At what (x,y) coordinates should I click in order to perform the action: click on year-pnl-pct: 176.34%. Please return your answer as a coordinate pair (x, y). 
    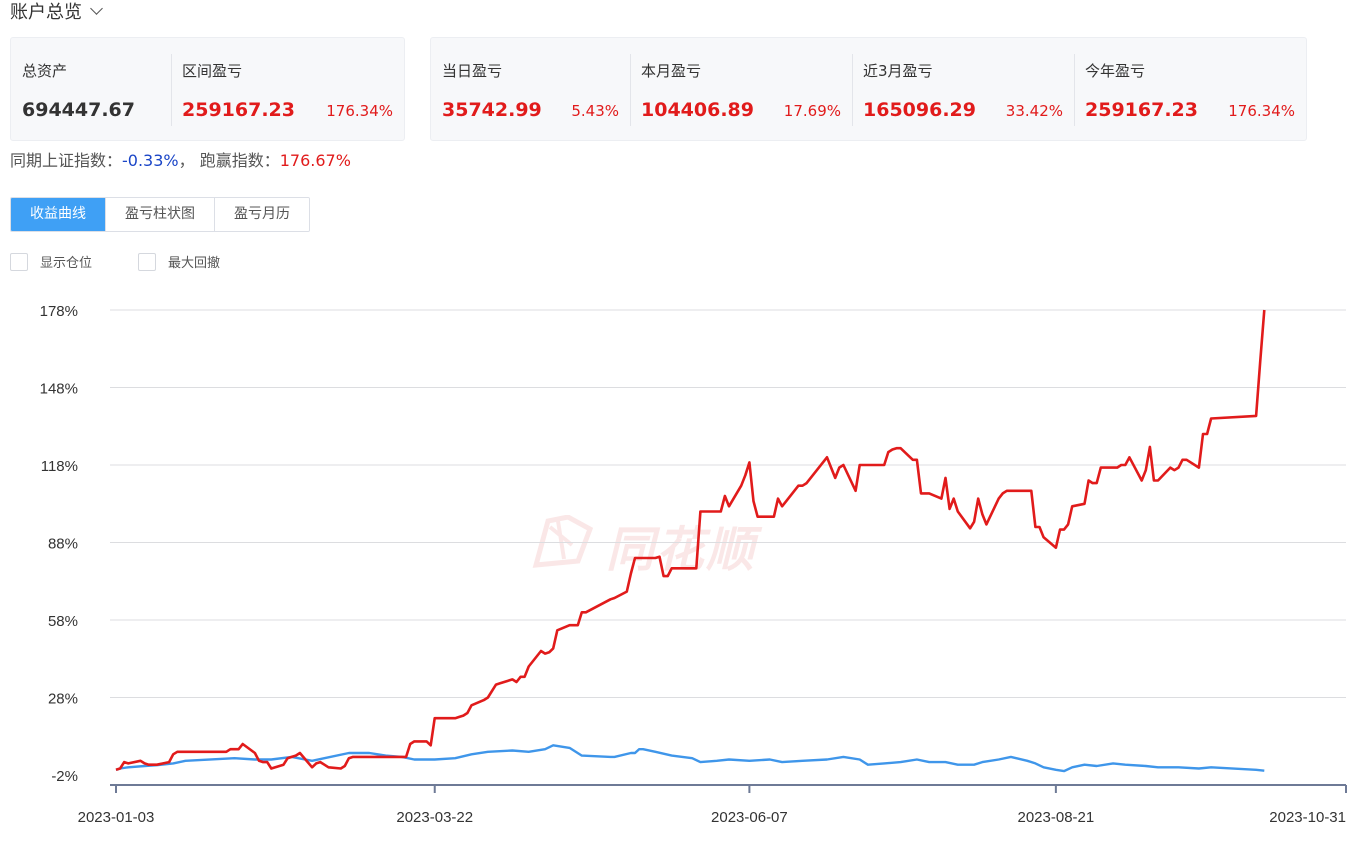
    Looking at the image, I should click on (1261, 111).